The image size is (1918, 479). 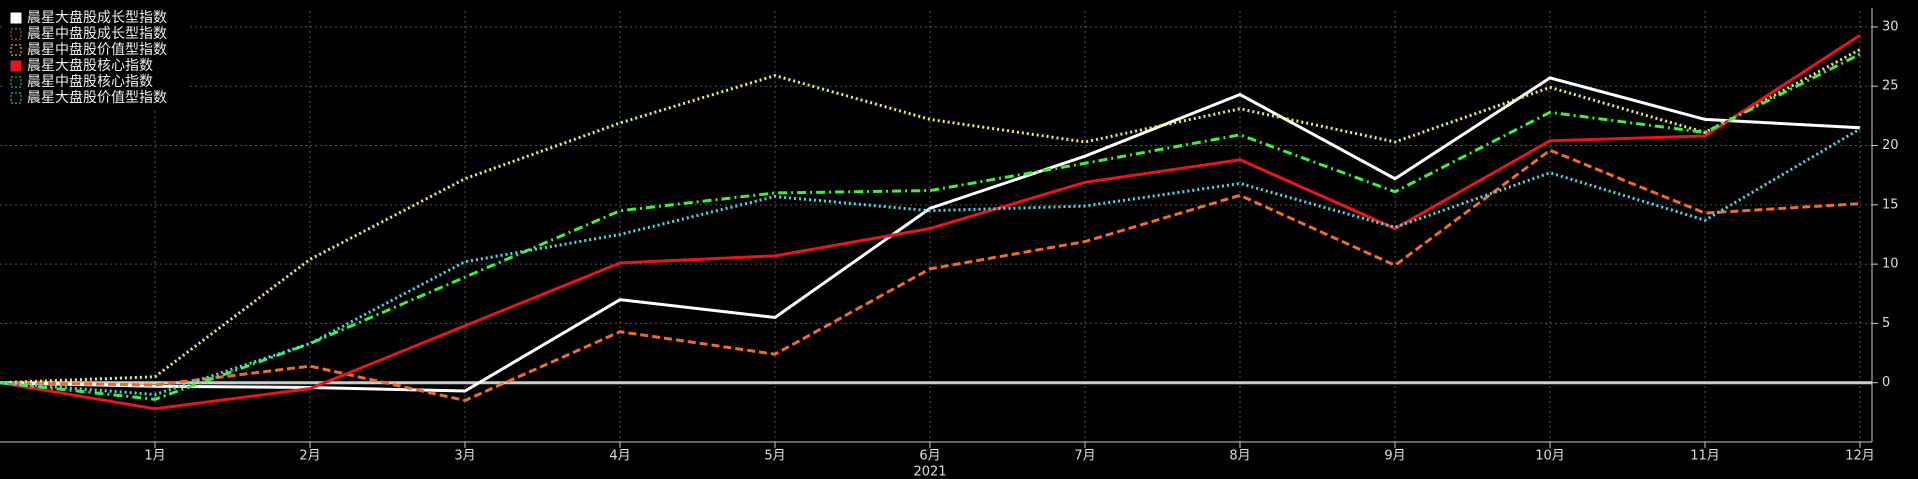 I want to click on x-tick-label: 10月, so click(x=1550, y=456).